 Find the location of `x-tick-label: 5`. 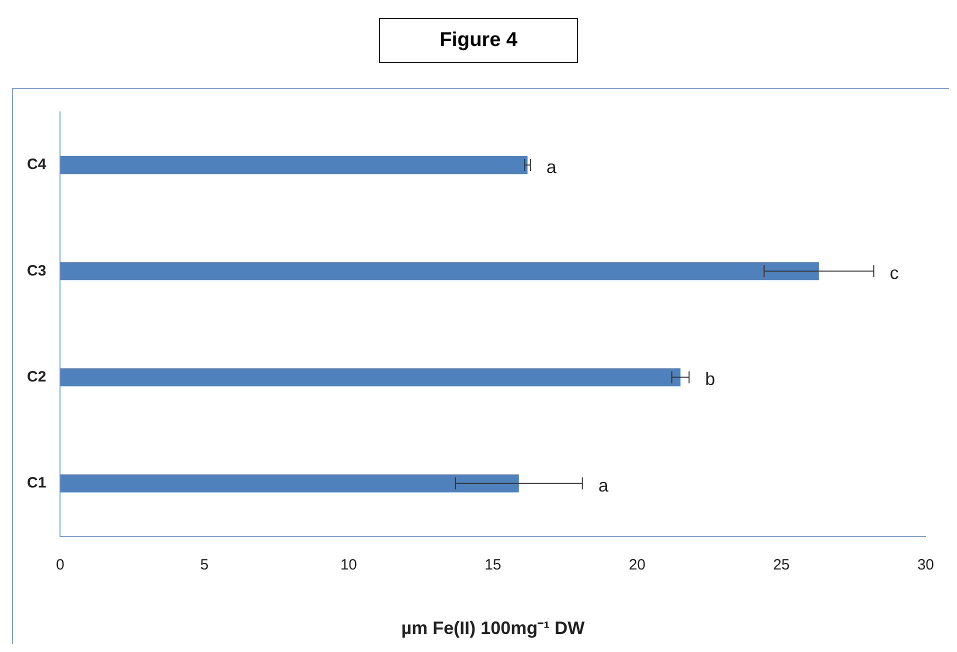

x-tick-label: 5 is located at coordinates (204, 565).